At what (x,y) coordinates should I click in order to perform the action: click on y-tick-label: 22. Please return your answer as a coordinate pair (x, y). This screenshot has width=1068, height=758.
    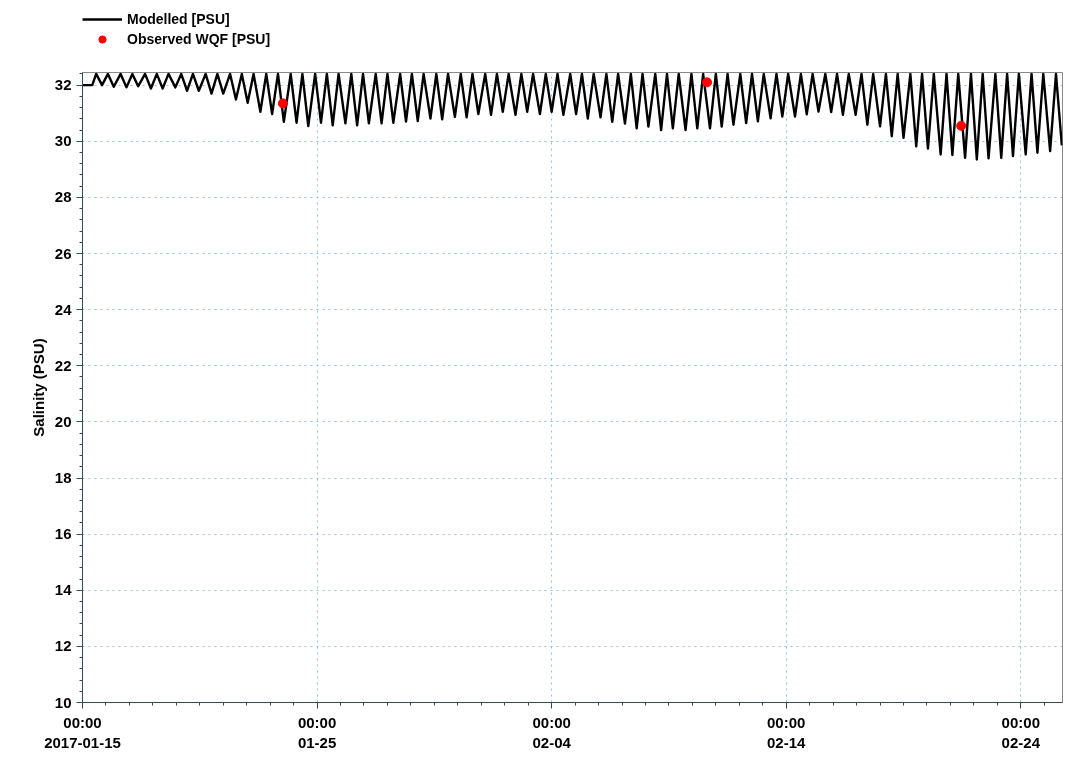
    Looking at the image, I should click on (63, 365).